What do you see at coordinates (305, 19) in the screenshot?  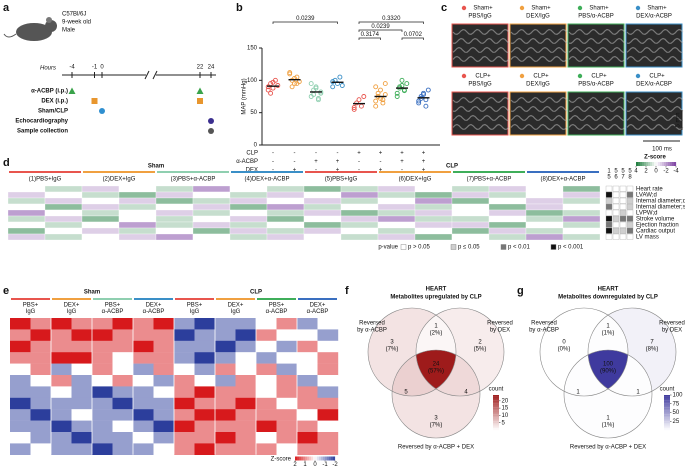 I see `p-value: 0.0239` at bounding box center [305, 19].